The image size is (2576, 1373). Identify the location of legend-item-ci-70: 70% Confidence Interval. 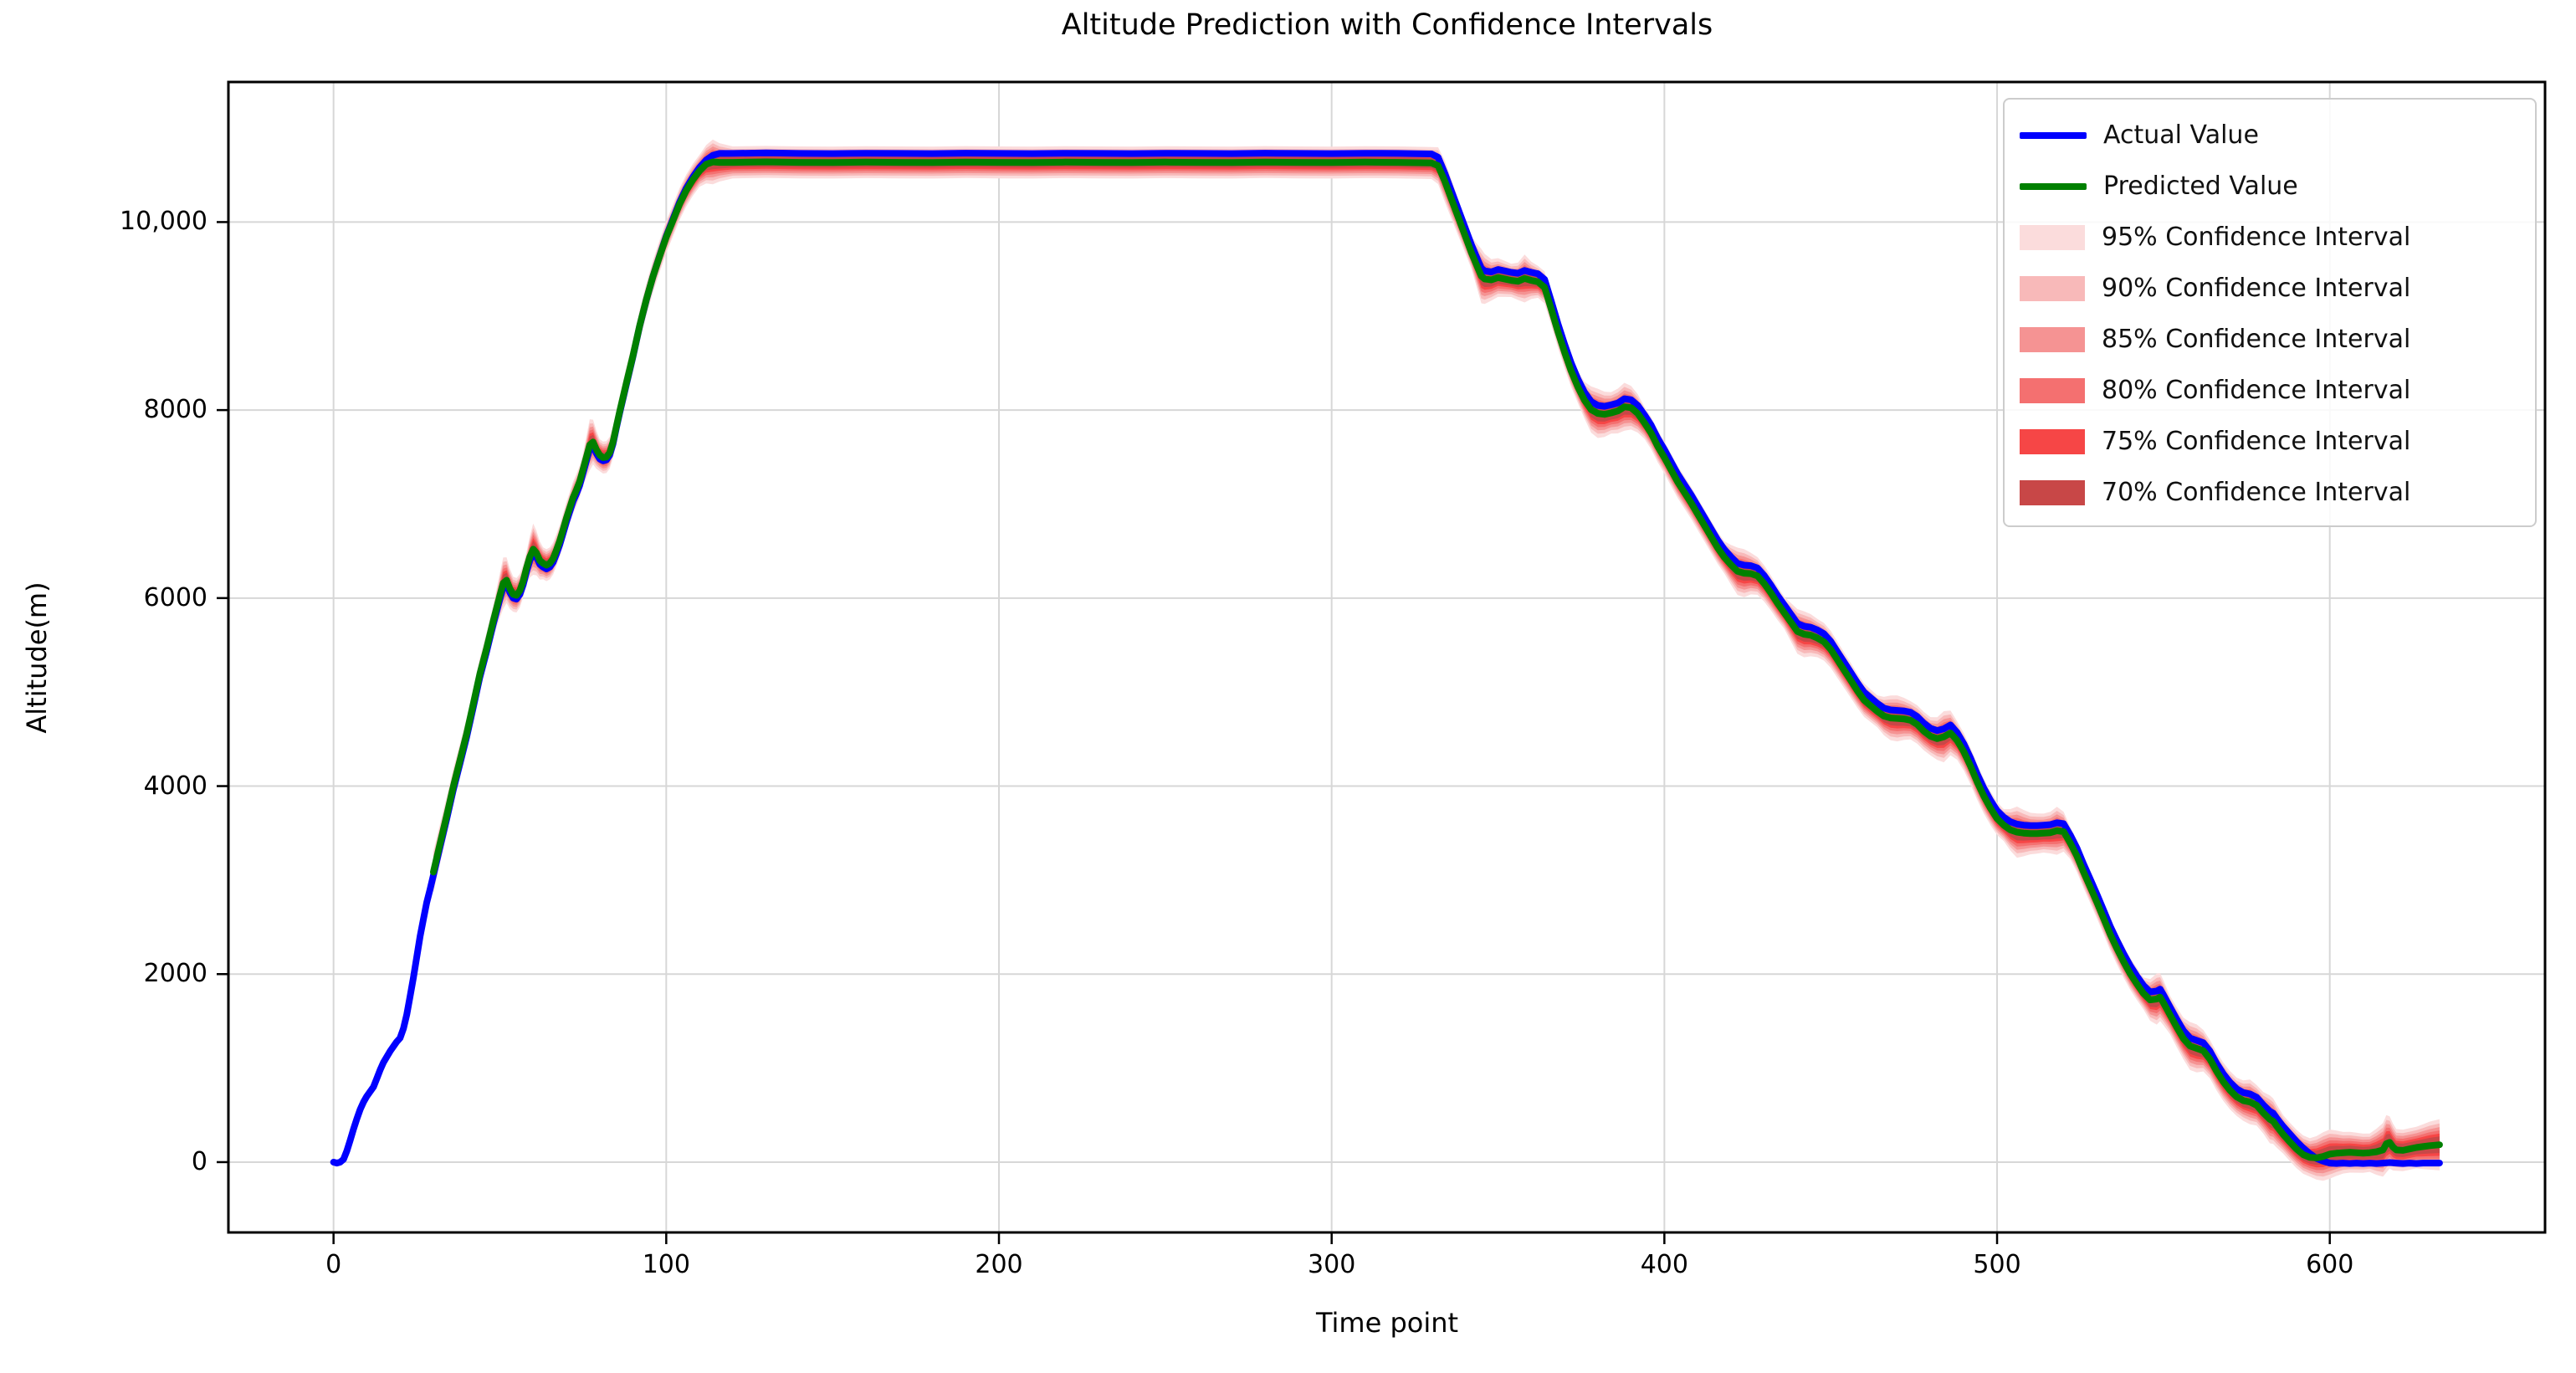
(2270, 492).